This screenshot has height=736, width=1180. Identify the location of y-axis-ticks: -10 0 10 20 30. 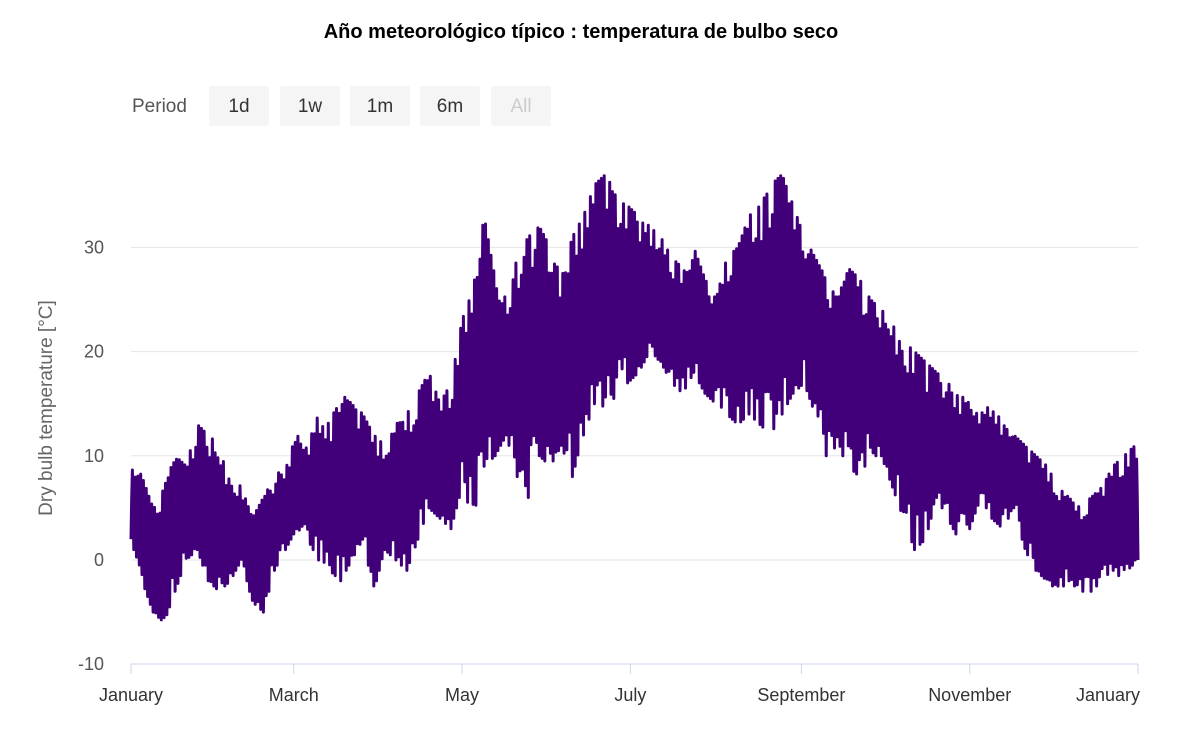
(91, 455).